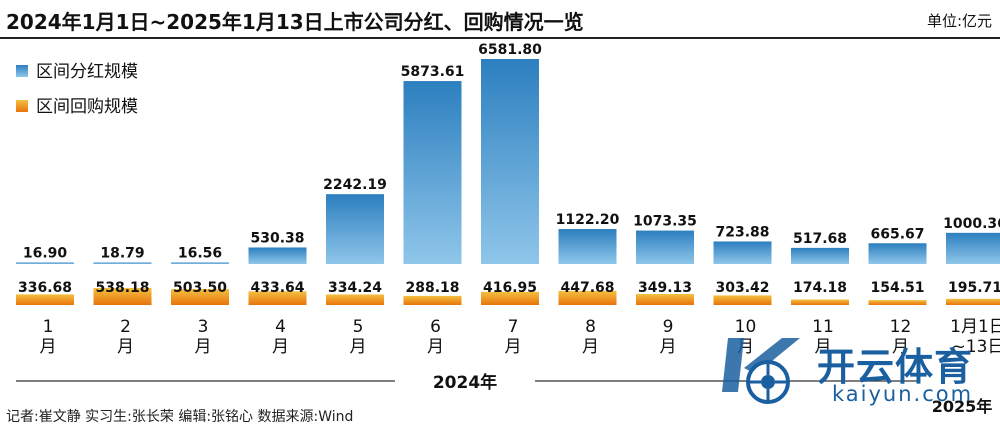 This screenshot has width=1000, height=433. What do you see at coordinates (975, 337) in the screenshot?
I see `category-label: 1月1日~13日` at bounding box center [975, 337].